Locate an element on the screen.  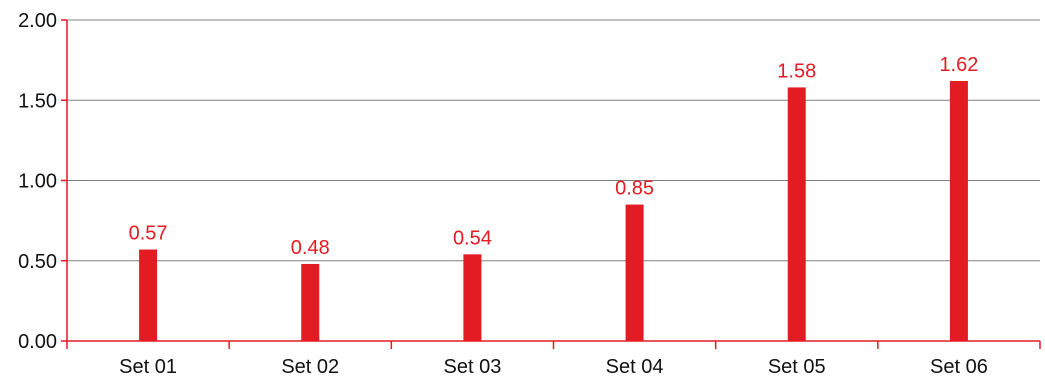
data-label: 1.62 is located at coordinates (958, 65).